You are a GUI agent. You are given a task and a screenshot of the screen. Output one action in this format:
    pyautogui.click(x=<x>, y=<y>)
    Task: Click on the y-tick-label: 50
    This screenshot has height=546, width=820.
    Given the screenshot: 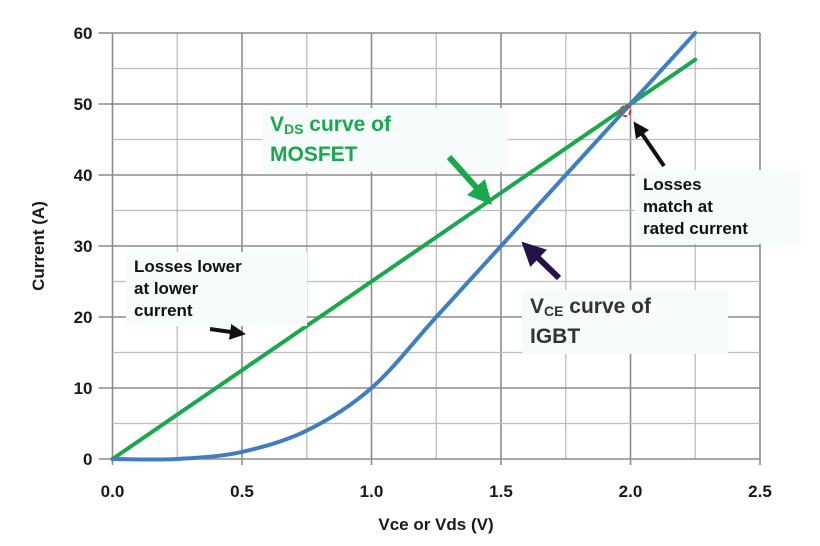 What is the action you would take?
    pyautogui.click(x=83, y=104)
    